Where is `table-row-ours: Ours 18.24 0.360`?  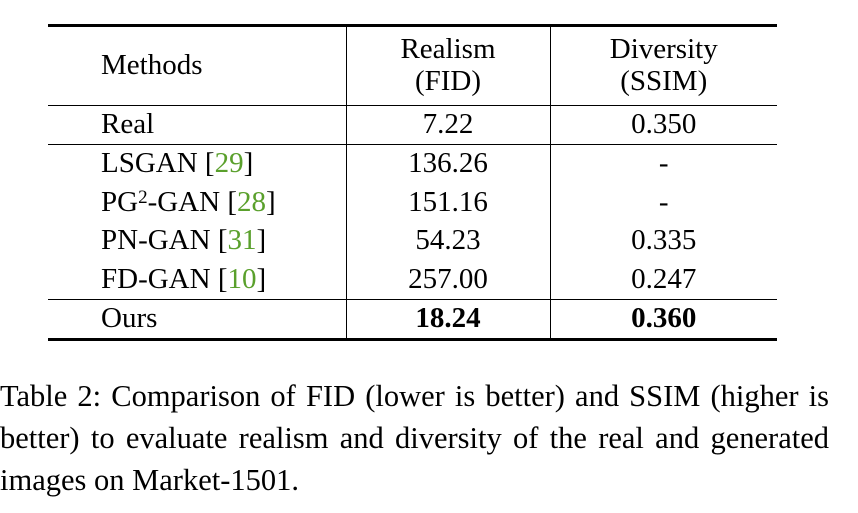 table-row-ours: Ours 18.24 0.360 is located at coordinates (412, 319).